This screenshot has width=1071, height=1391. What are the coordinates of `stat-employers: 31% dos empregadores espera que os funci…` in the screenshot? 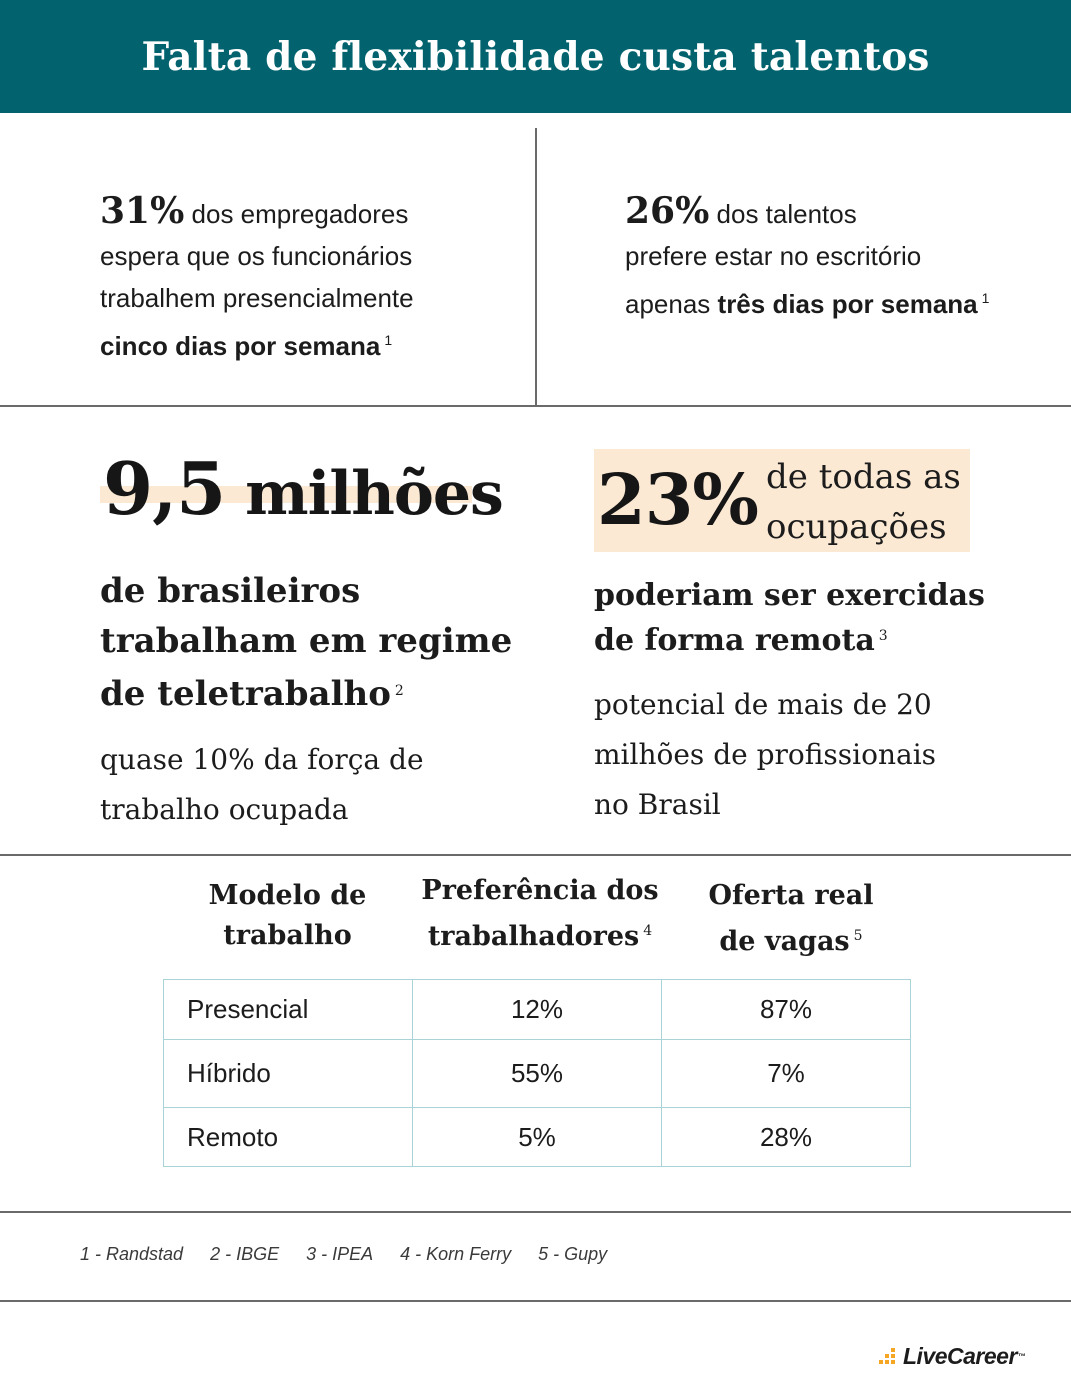 It's located at (257, 278).